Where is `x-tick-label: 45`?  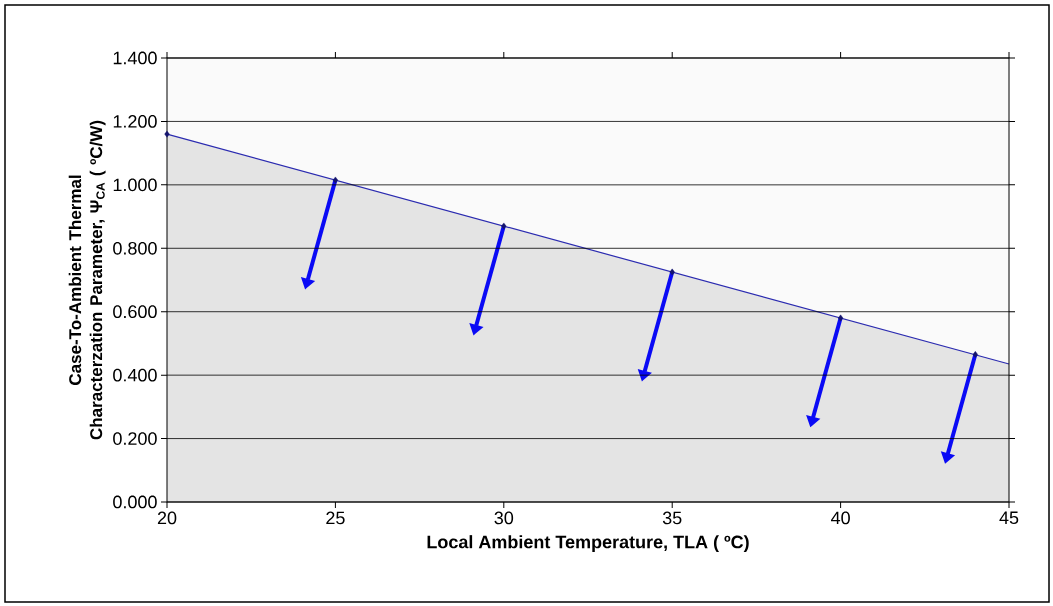
x-tick-label: 45 is located at coordinates (1009, 518).